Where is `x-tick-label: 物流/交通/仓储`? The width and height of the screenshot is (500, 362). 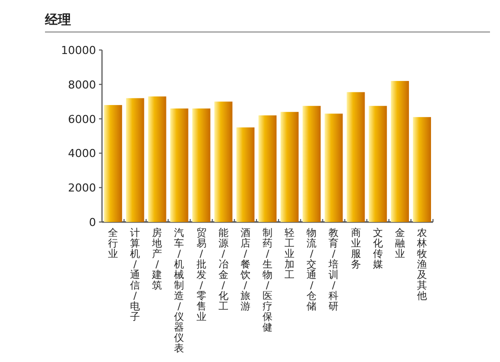
x-tick-label: 物流/交通/仓储 is located at coordinates (311, 270).